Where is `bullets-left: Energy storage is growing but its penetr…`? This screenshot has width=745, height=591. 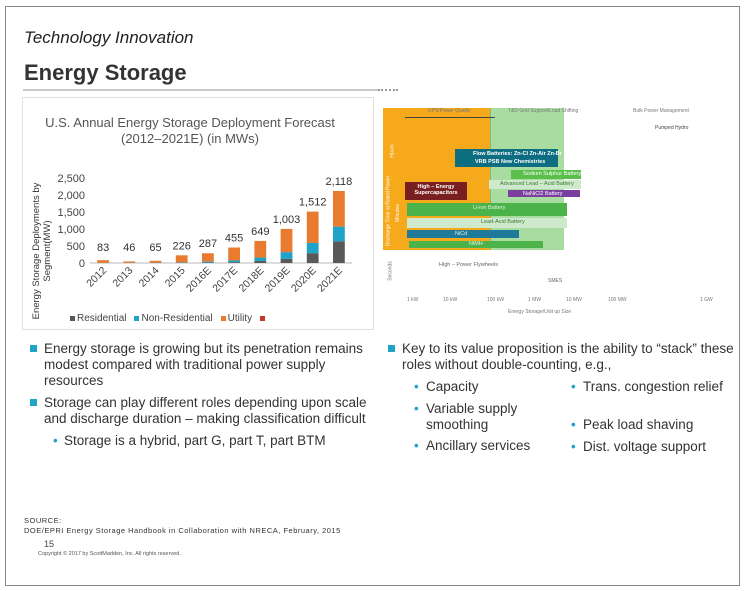
bullets-left: Energy storage is growing but its penetr… is located at coordinates (200, 395).